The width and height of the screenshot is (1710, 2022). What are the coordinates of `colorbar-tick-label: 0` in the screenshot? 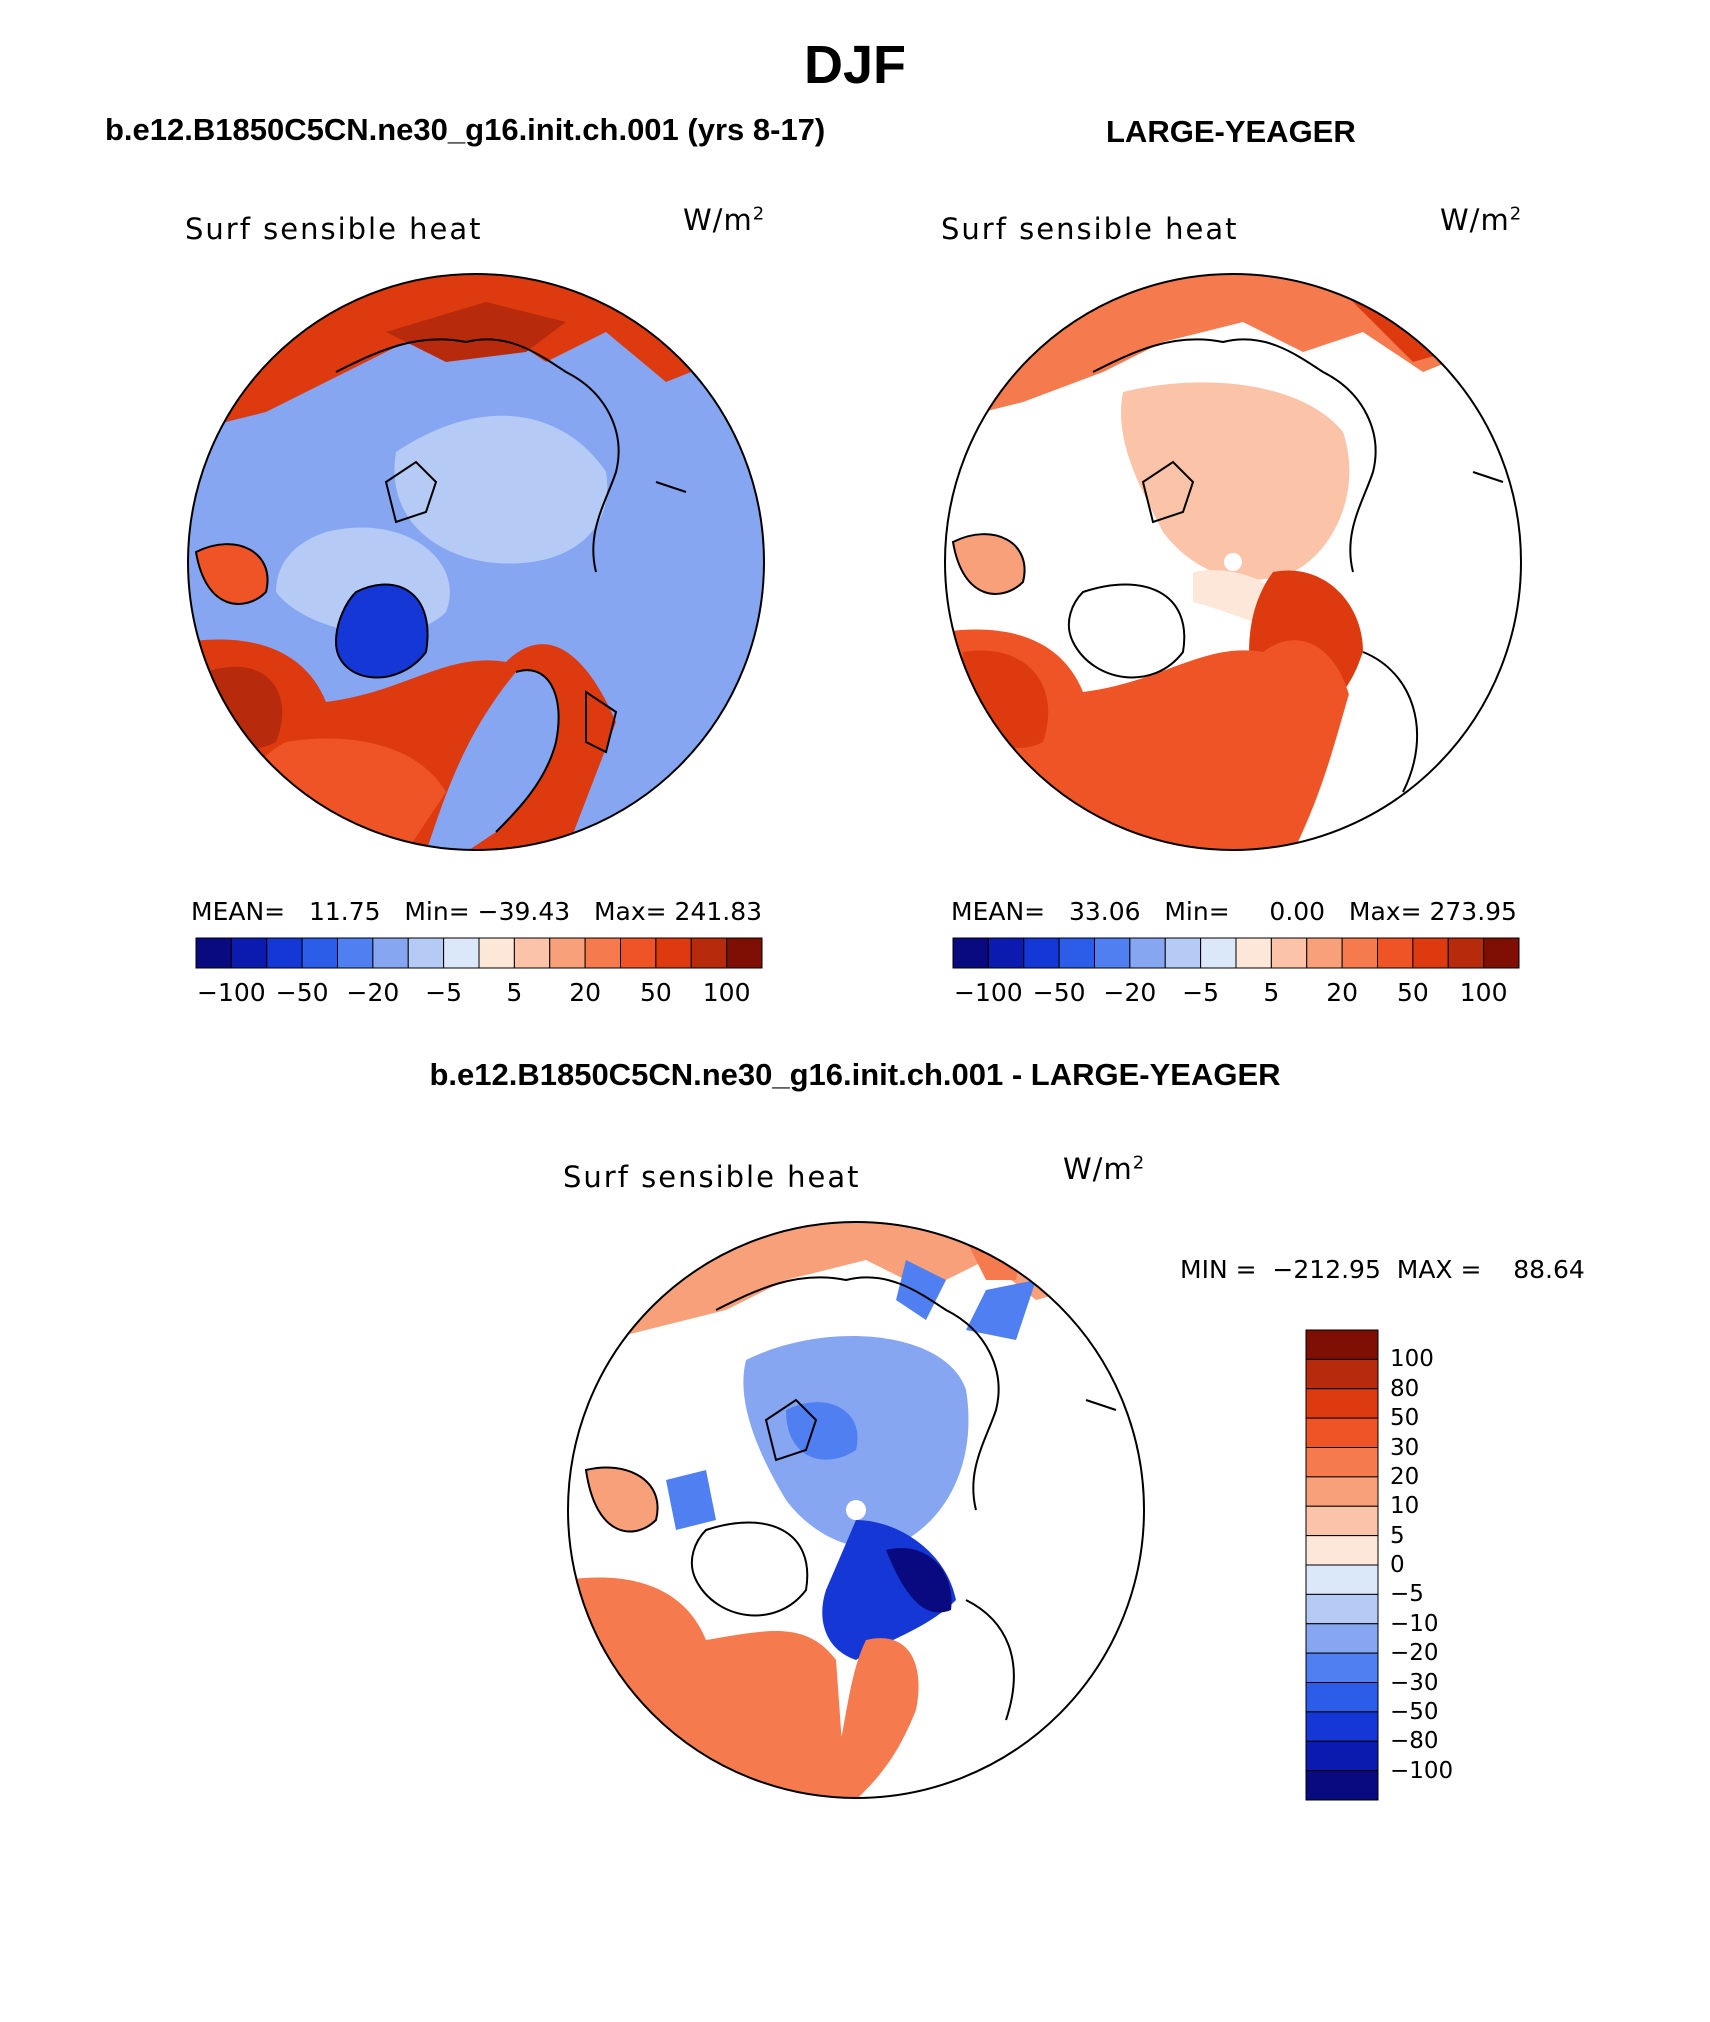 It's located at (1397, 1565).